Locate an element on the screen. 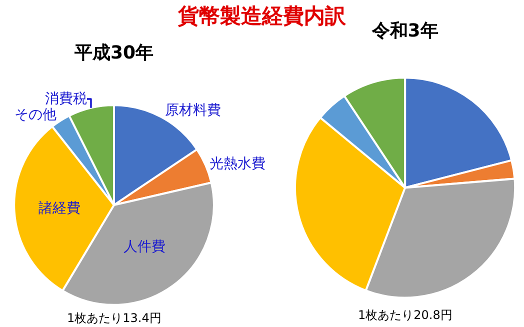 The height and width of the screenshot is (327, 524). text: 1枚あたり20.8円 is located at coordinates (405, 315).